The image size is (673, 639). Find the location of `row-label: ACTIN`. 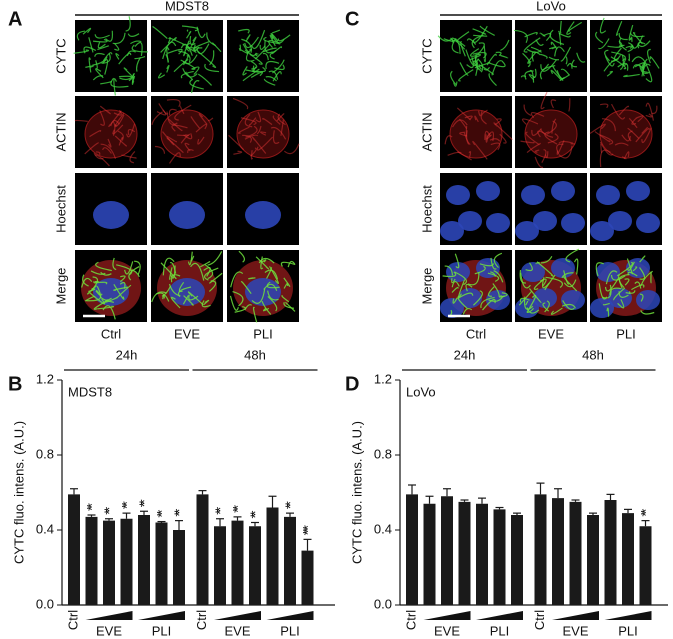

row-label: ACTIN is located at coordinates (60, 132).